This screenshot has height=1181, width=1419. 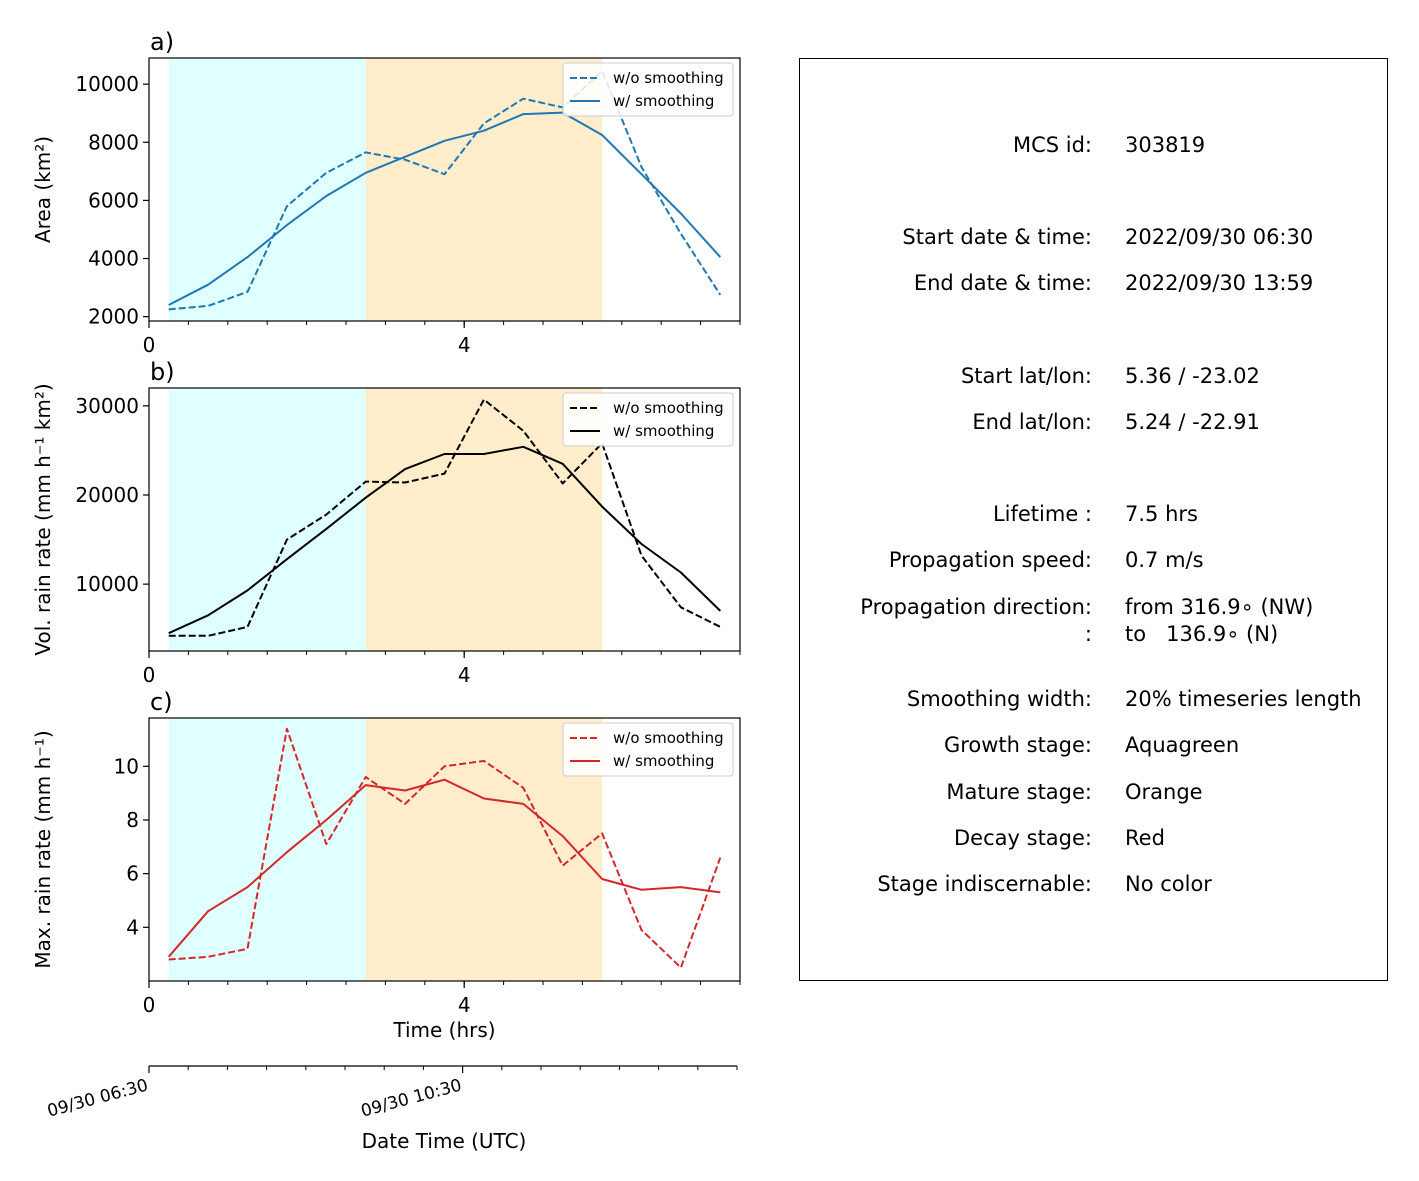 What do you see at coordinates (1219, 607) in the screenshot?
I see `info-value: from 316.9∘ (NW)` at bounding box center [1219, 607].